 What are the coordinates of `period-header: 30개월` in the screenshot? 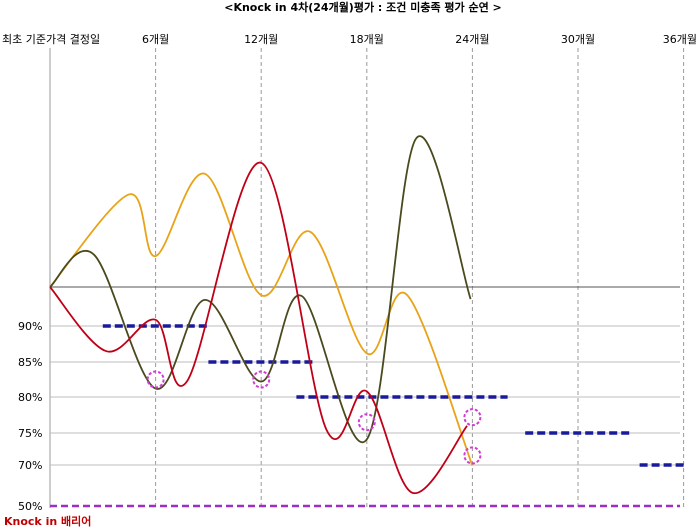 It's located at (578, 39).